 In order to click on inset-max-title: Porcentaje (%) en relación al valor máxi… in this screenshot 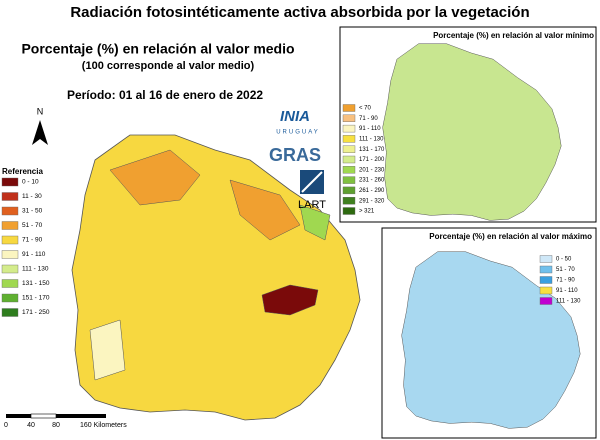, I will do `click(510, 236)`.